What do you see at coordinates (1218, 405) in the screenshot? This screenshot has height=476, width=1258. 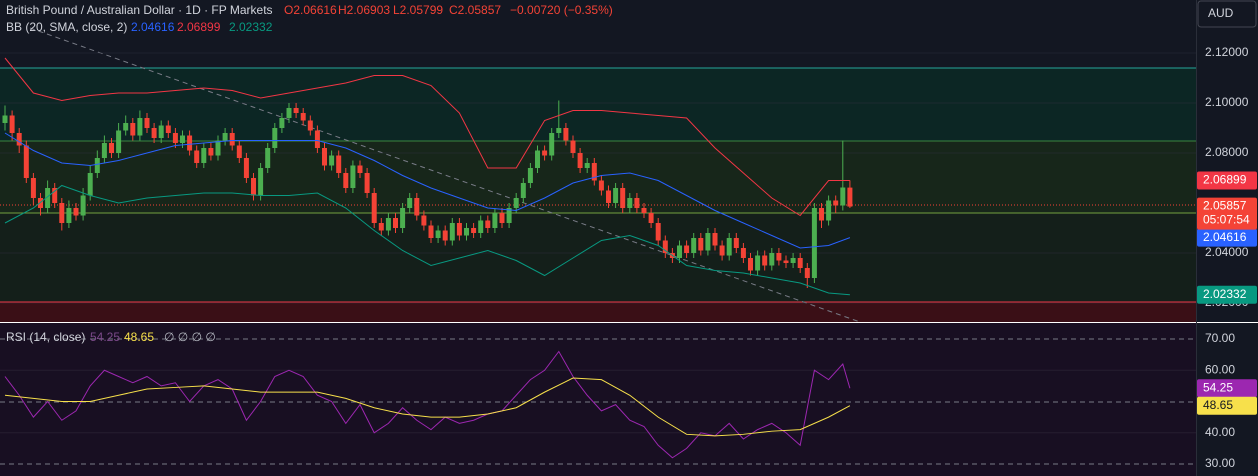 I see `value-tag-label: 48.65` at bounding box center [1218, 405].